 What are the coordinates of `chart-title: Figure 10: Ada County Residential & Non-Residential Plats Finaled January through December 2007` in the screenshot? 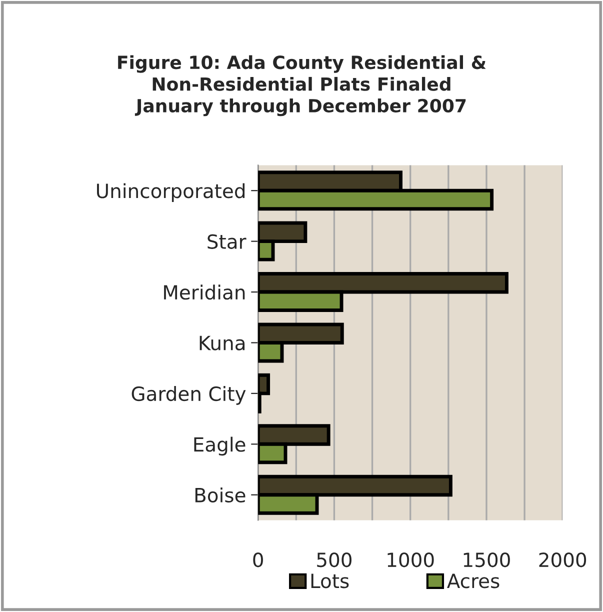 It's located at (302, 85).